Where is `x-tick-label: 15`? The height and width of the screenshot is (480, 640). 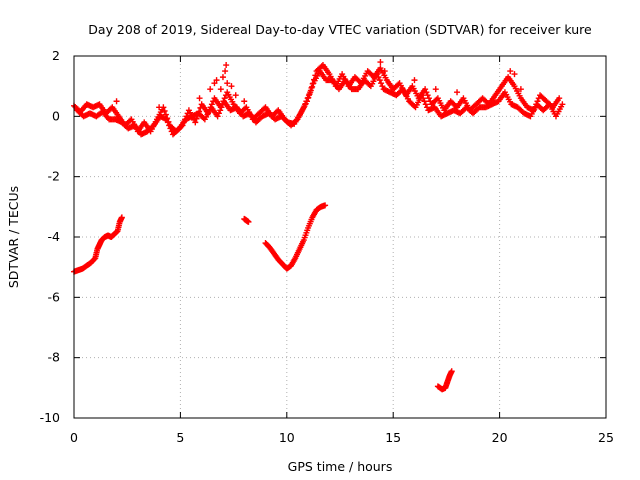 x-tick-label: 15 is located at coordinates (393, 437).